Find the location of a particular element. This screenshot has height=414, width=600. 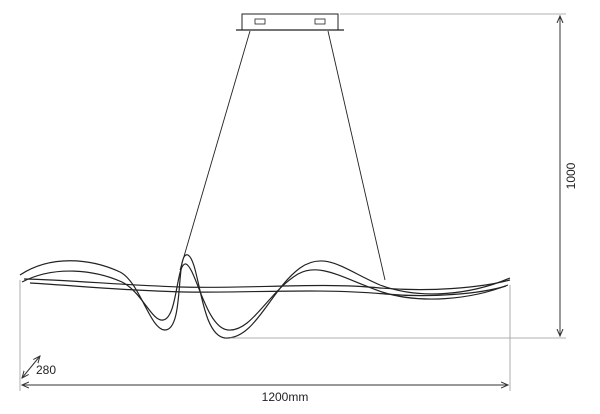

width-label: 1200mm is located at coordinates (285, 397).